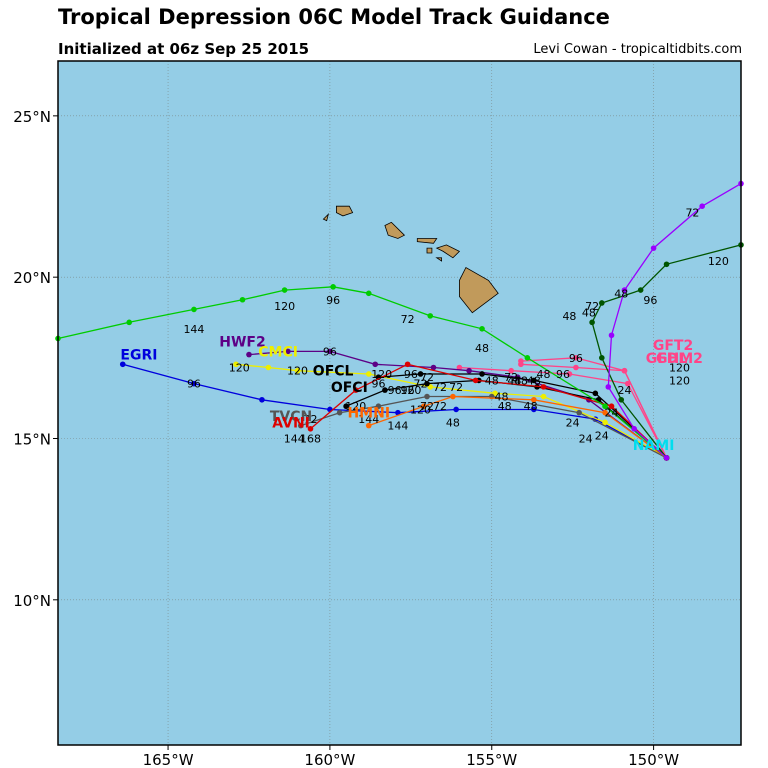  Describe the element at coordinates (576, 367) in the screenshot. I see `track-point-ghm2` at that location.